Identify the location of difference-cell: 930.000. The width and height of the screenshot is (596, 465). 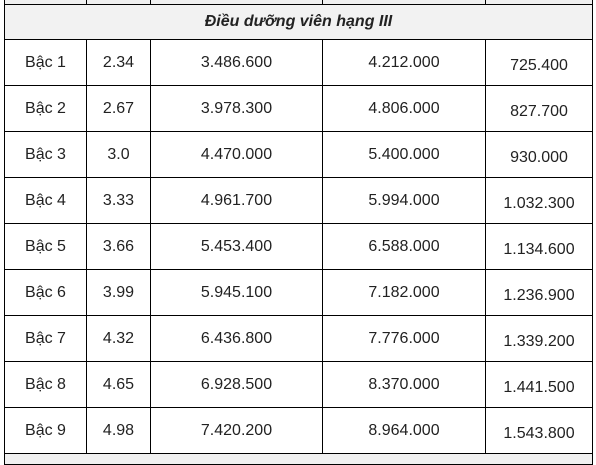
(539, 154).